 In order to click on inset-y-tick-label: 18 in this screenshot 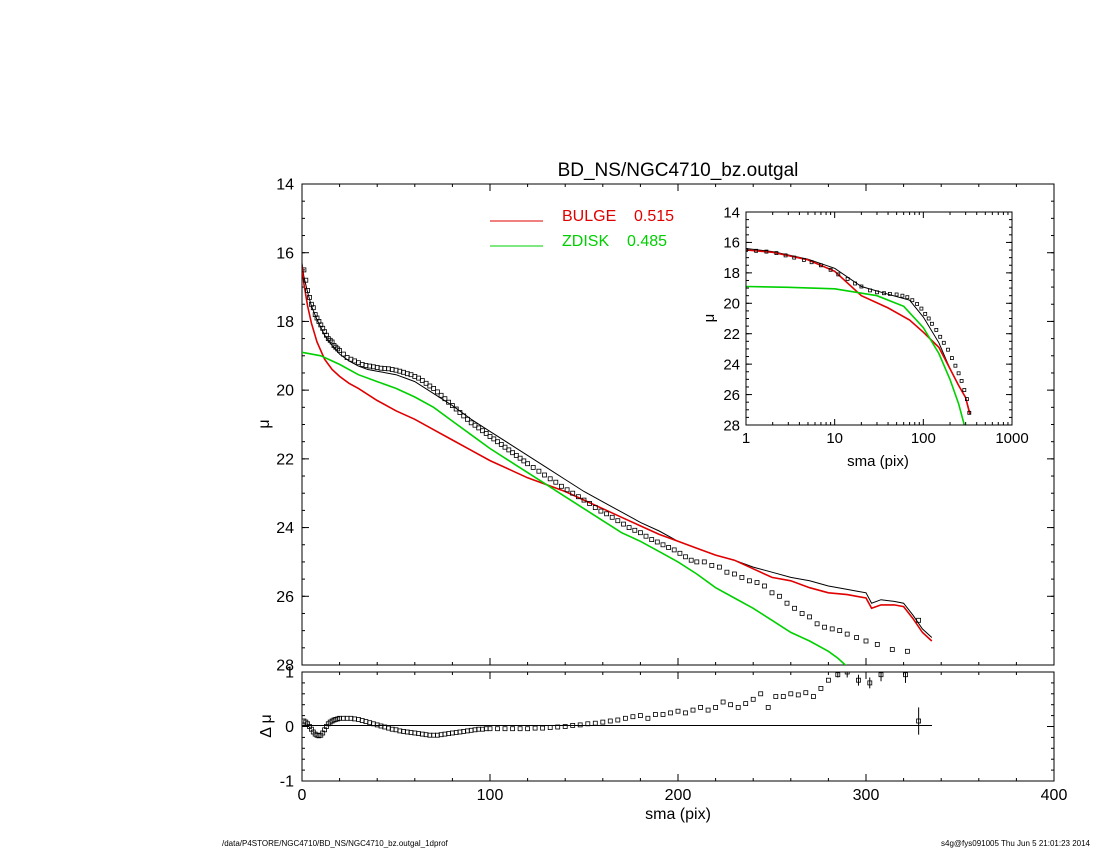, I will do `click(731, 273)`.